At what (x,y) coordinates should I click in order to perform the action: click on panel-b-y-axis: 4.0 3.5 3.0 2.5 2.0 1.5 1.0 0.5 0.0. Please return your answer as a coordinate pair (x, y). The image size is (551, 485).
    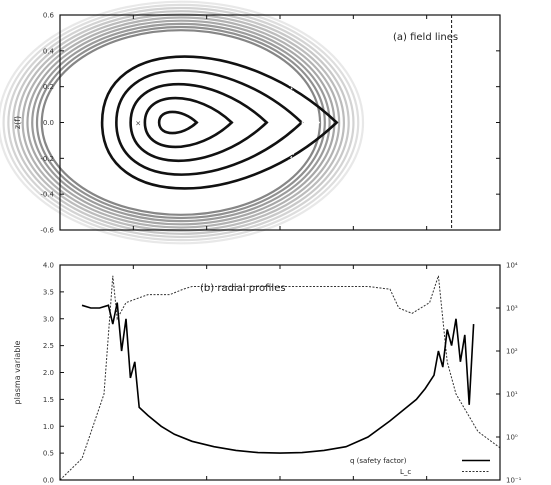
    Looking at the image, I should click on (53, 373).